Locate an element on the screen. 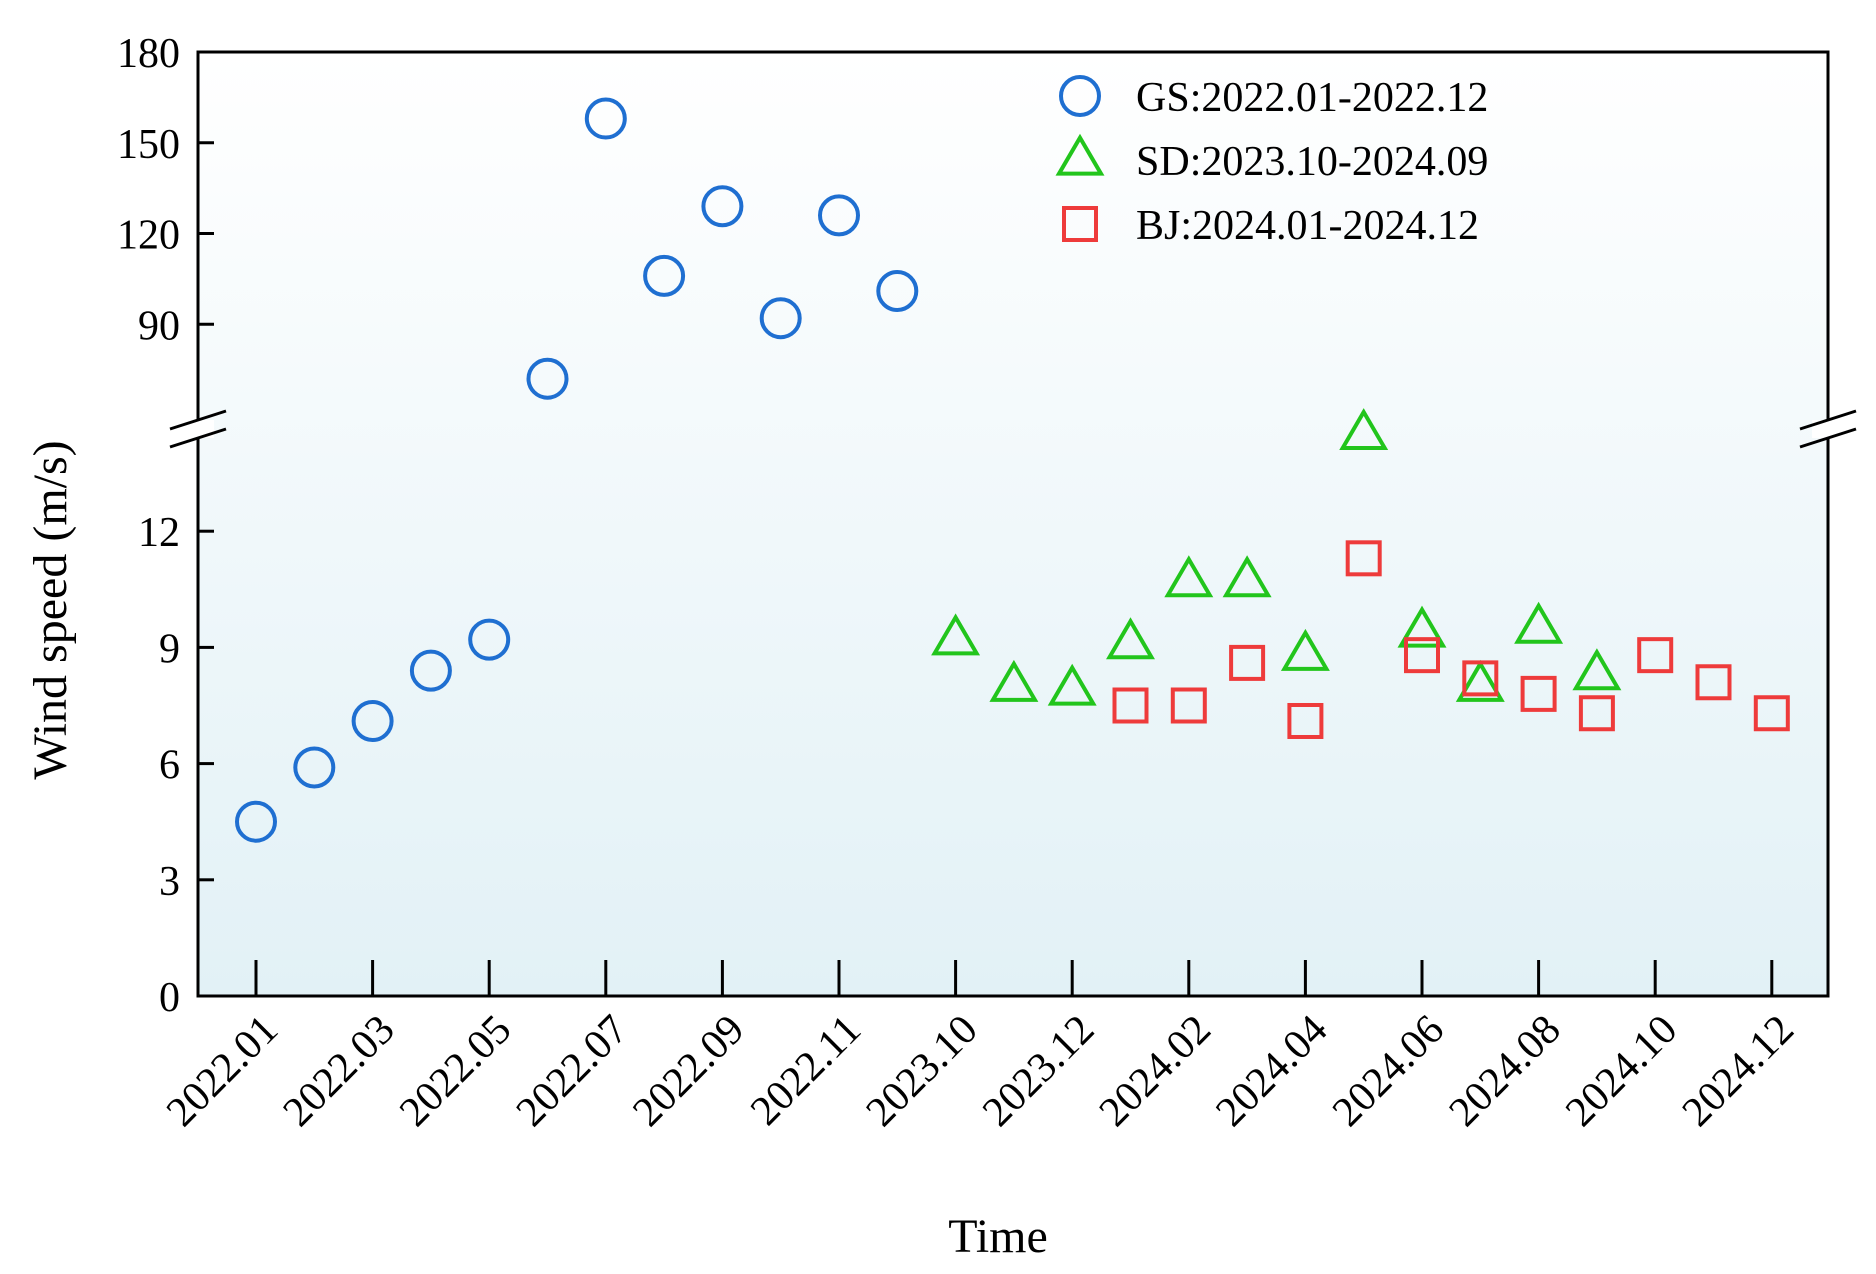 Image resolution: width=1876 pixels, height=1274 pixels. y-tick-label: 3 is located at coordinates (169, 882).